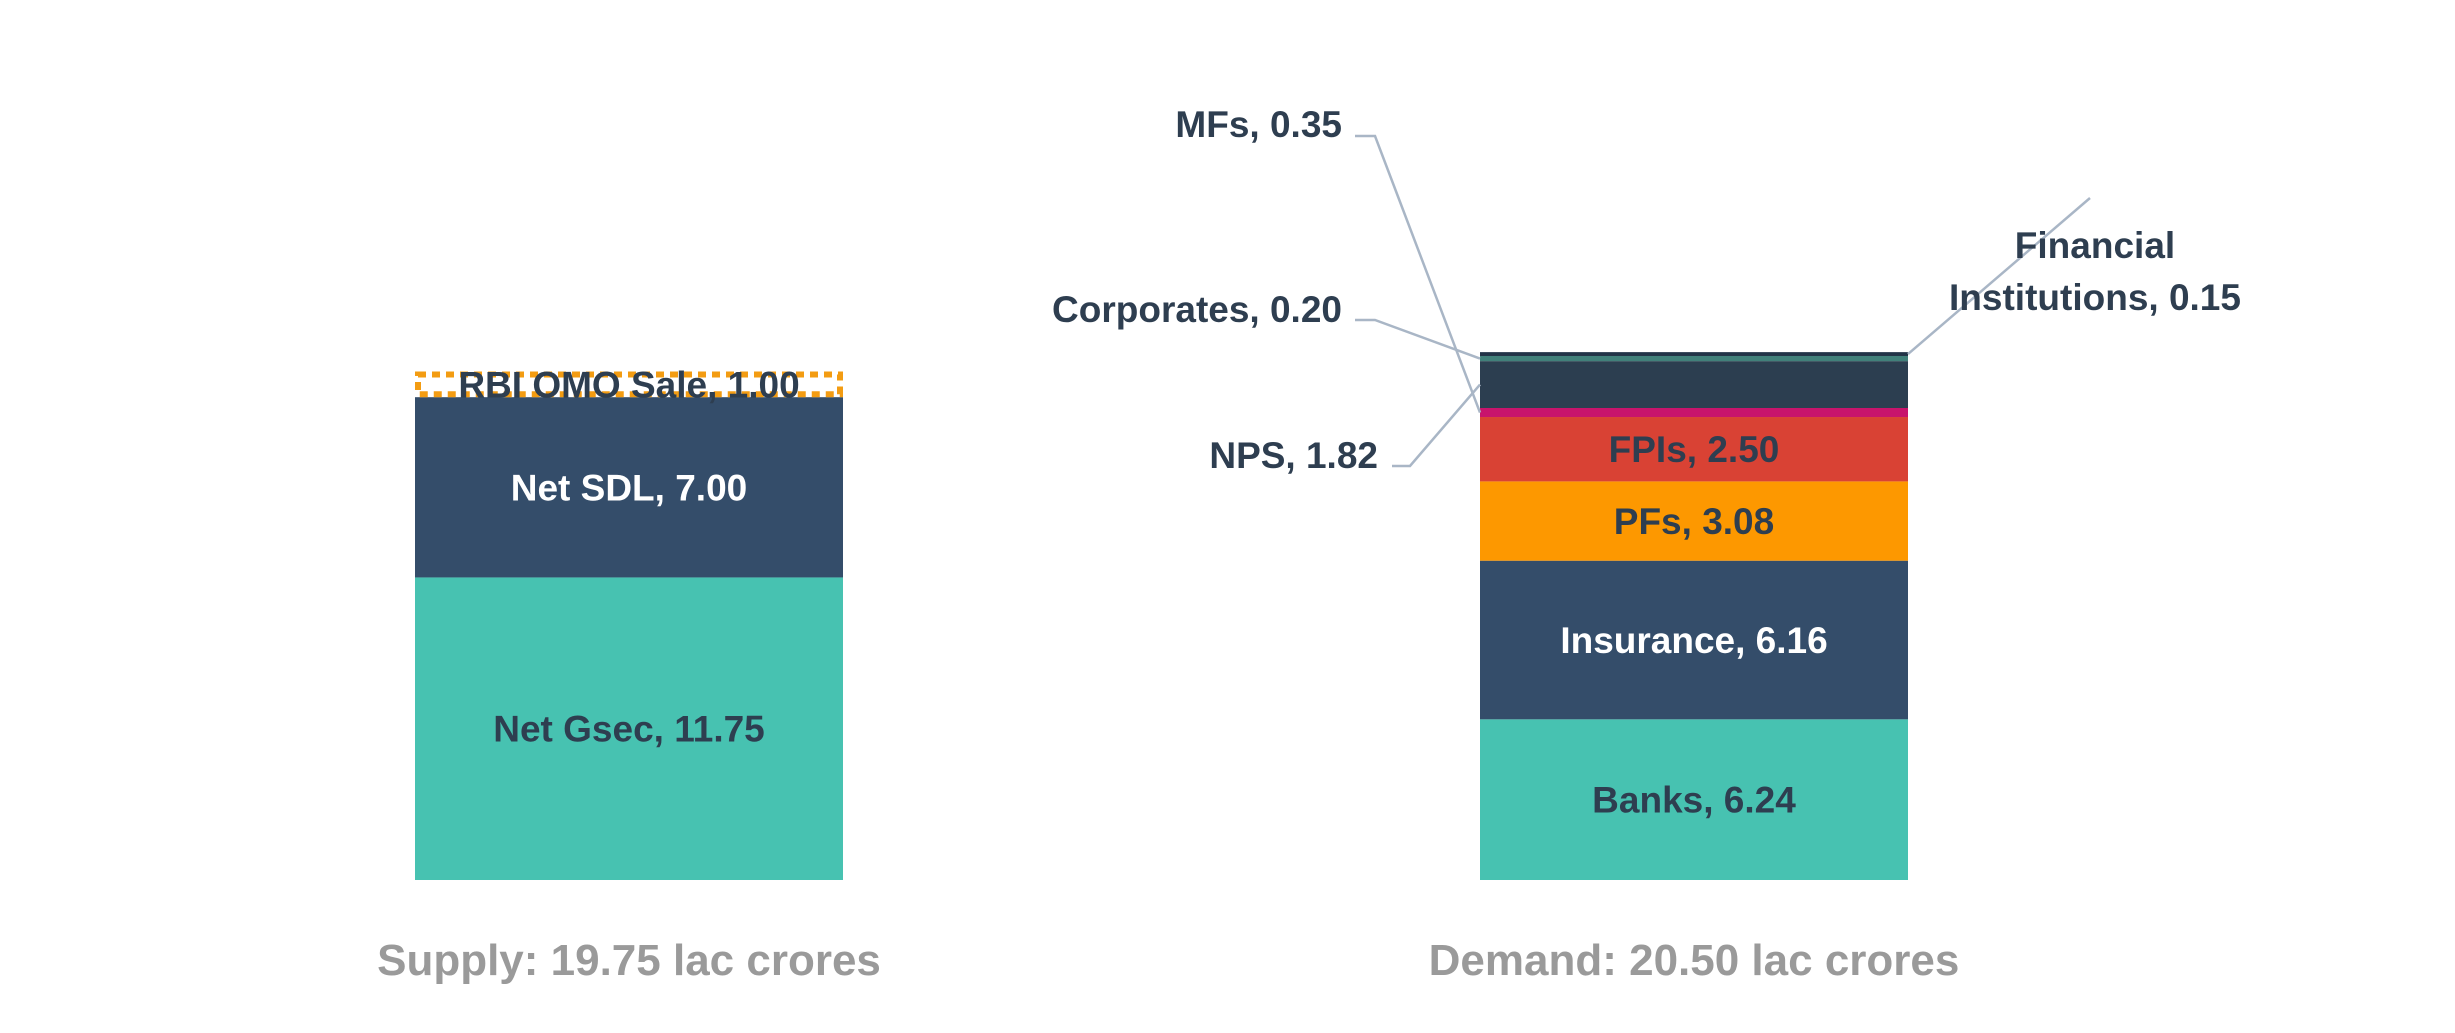 The image size is (2455, 1033). I want to click on demand-segment-pfs, so click(1694, 521).